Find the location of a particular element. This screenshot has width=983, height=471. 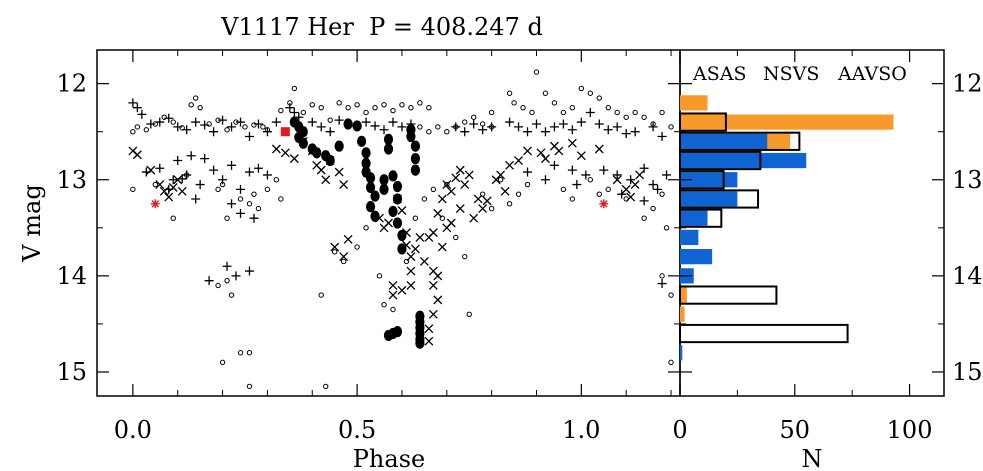

hist-x-tick-label: 50 is located at coordinates (795, 430).